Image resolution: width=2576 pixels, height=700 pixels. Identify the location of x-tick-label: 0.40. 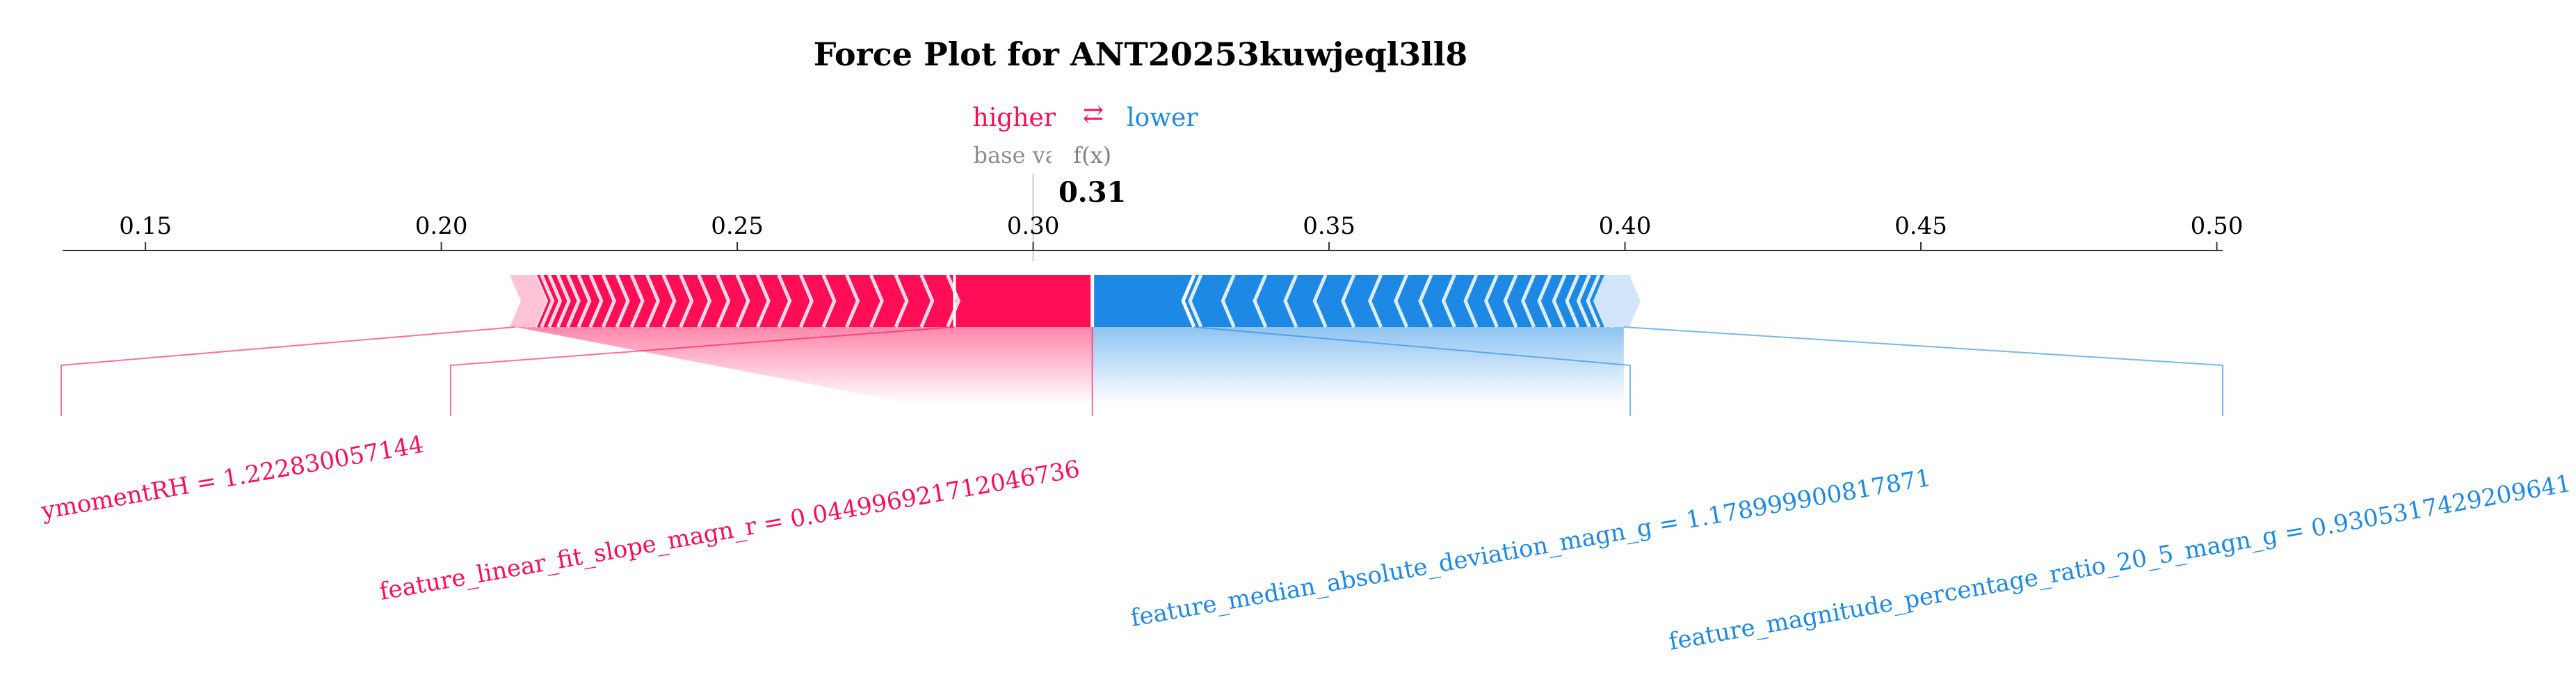
(1625, 226).